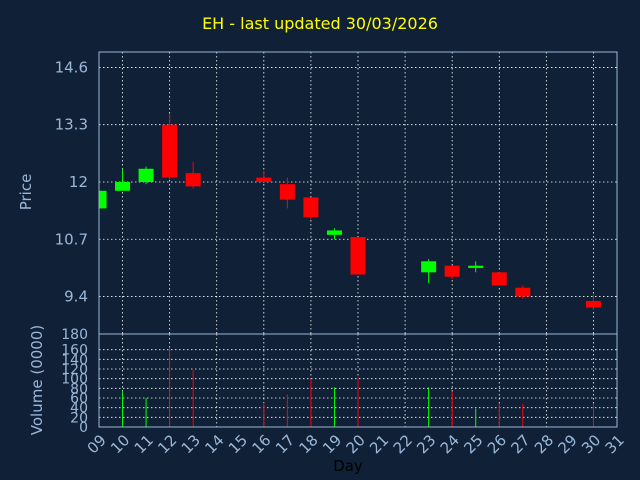 Image resolution: width=640 pixels, height=480 pixels. I want to click on volume-tick-label: 100, so click(74, 380).